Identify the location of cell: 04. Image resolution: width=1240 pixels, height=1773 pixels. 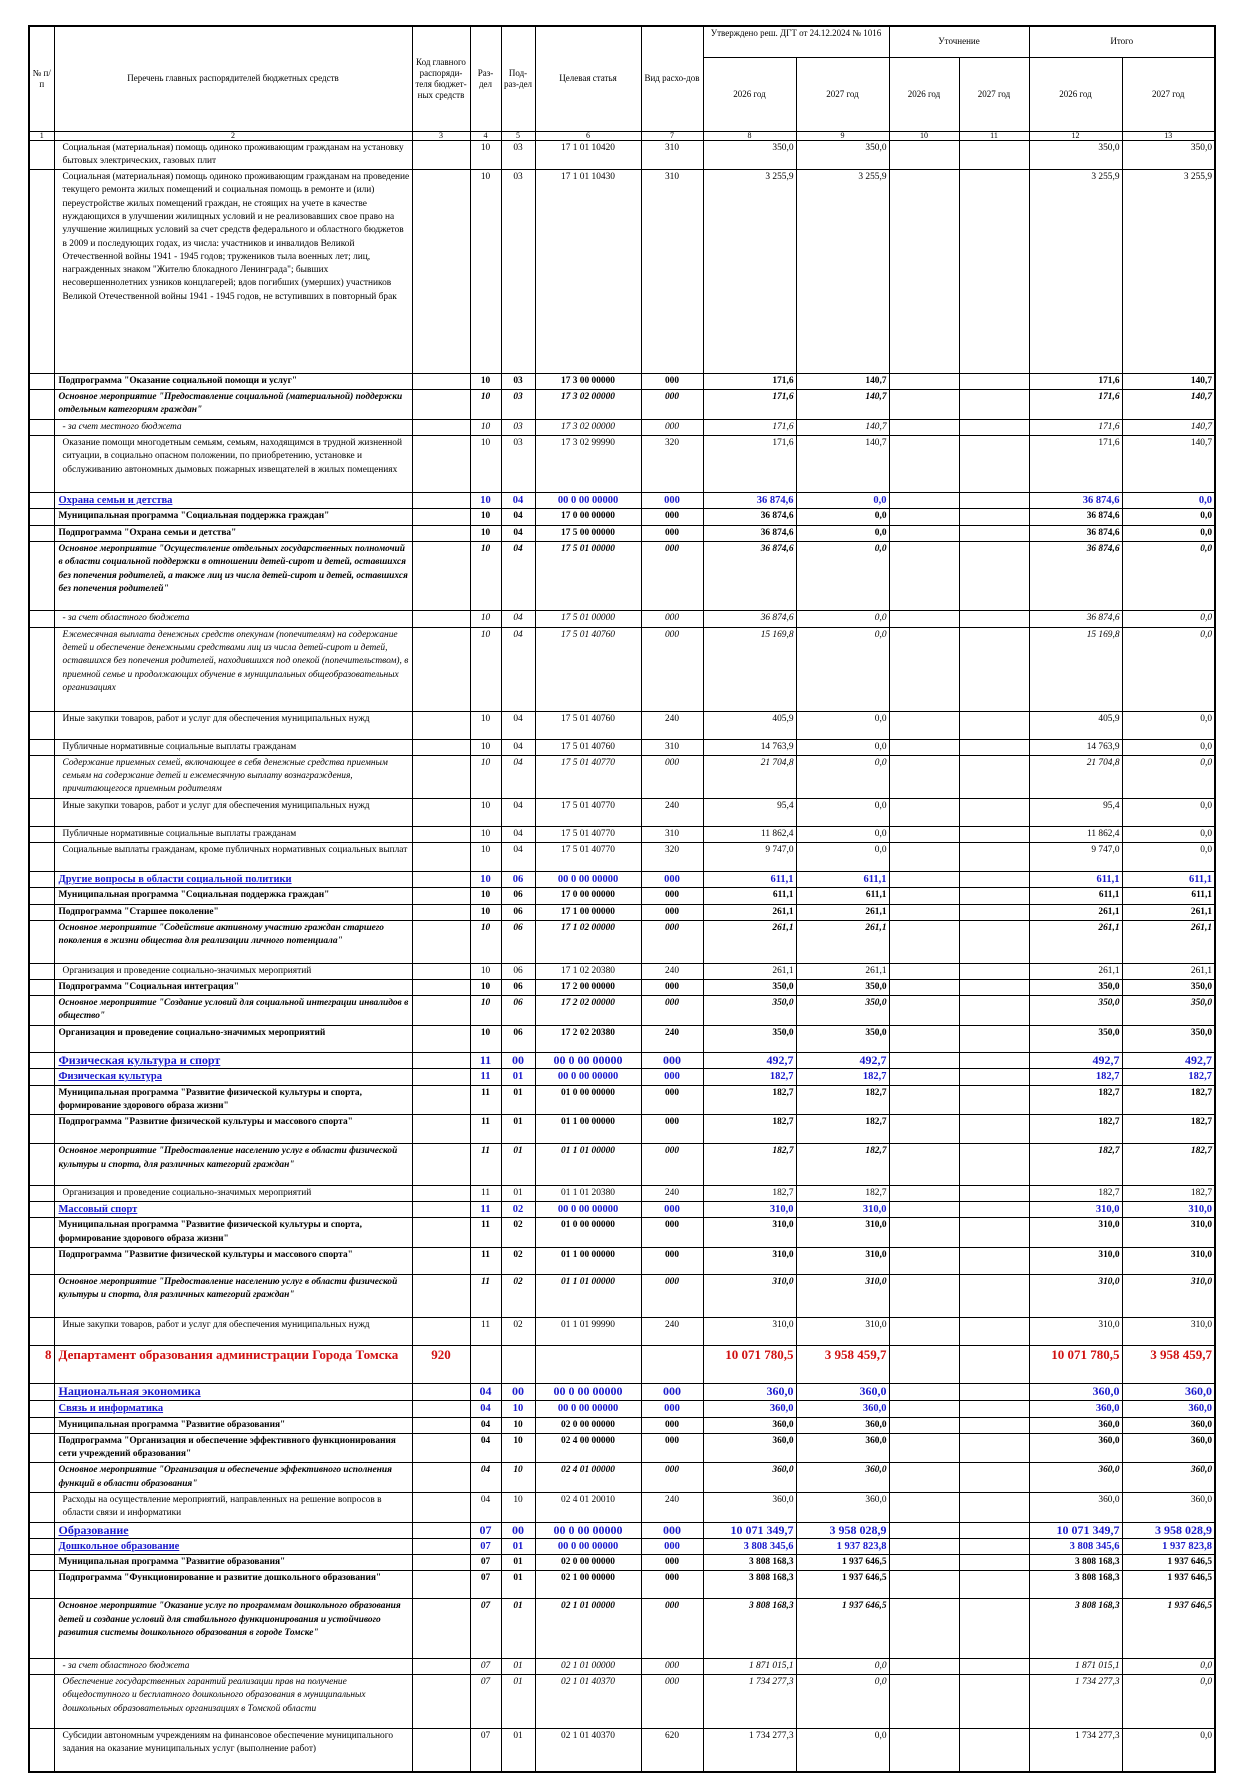
(518, 533).